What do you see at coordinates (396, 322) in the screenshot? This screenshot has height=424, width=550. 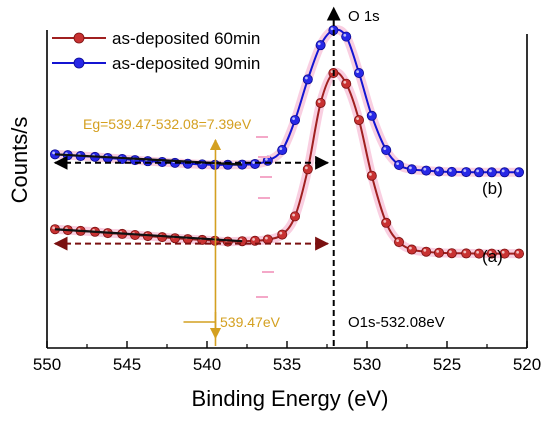 I see `peak-value-label: O1s-532.08eV` at bounding box center [396, 322].